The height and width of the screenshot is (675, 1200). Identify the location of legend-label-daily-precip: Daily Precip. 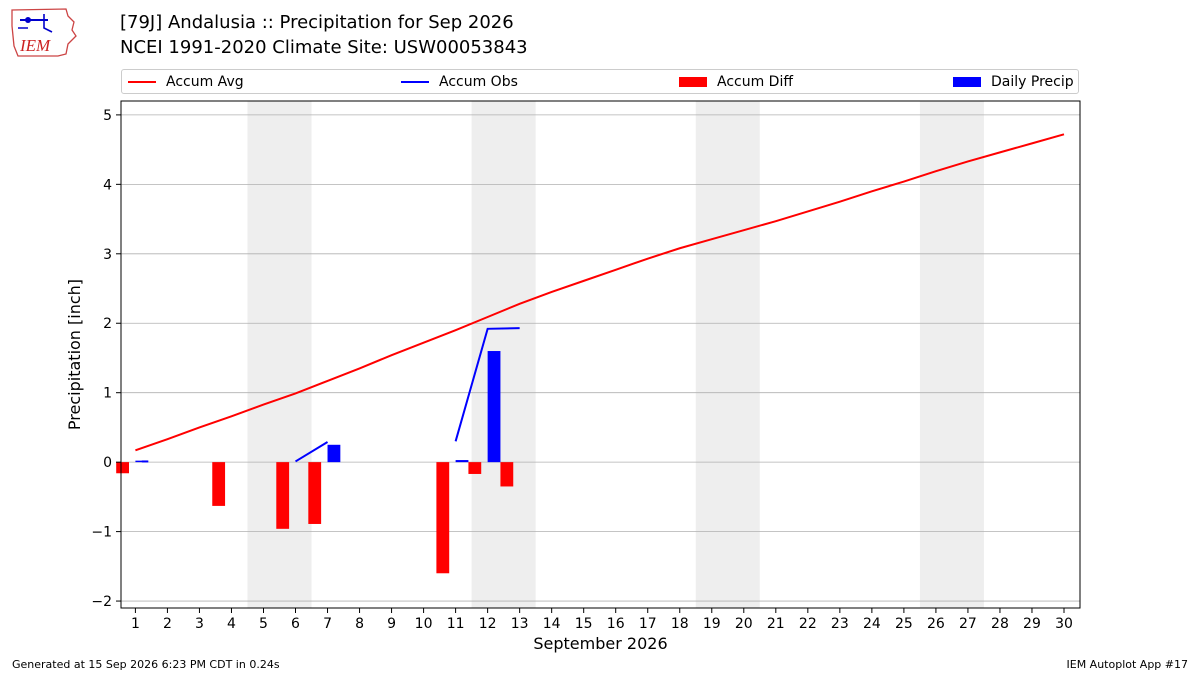
(1032, 82).